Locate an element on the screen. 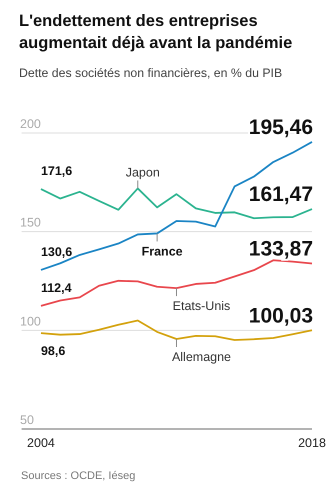 The width and height of the screenshot is (329, 501). data-label: 98,6 is located at coordinates (53, 351).